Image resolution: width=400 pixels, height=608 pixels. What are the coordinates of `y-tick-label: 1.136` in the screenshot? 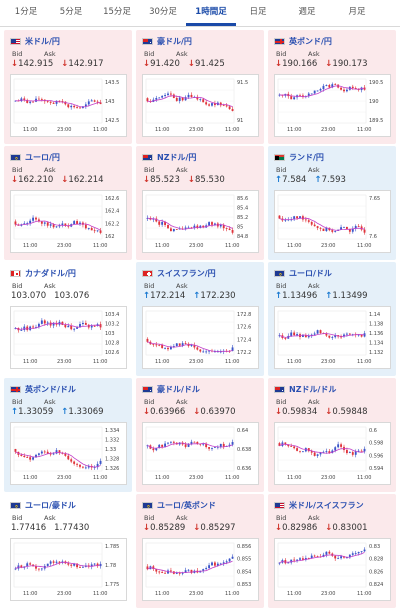 It's located at (376, 334).